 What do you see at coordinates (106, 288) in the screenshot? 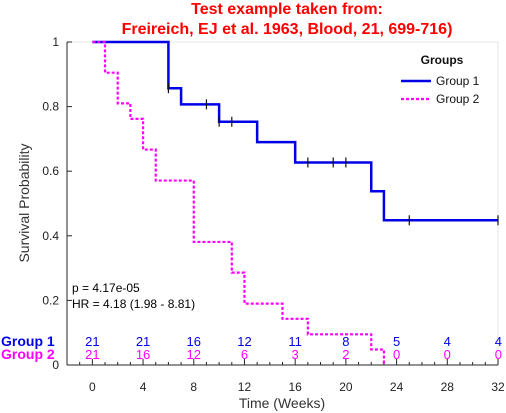
I see `p-value-annotation: p = 4.17e-05` at bounding box center [106, 288].